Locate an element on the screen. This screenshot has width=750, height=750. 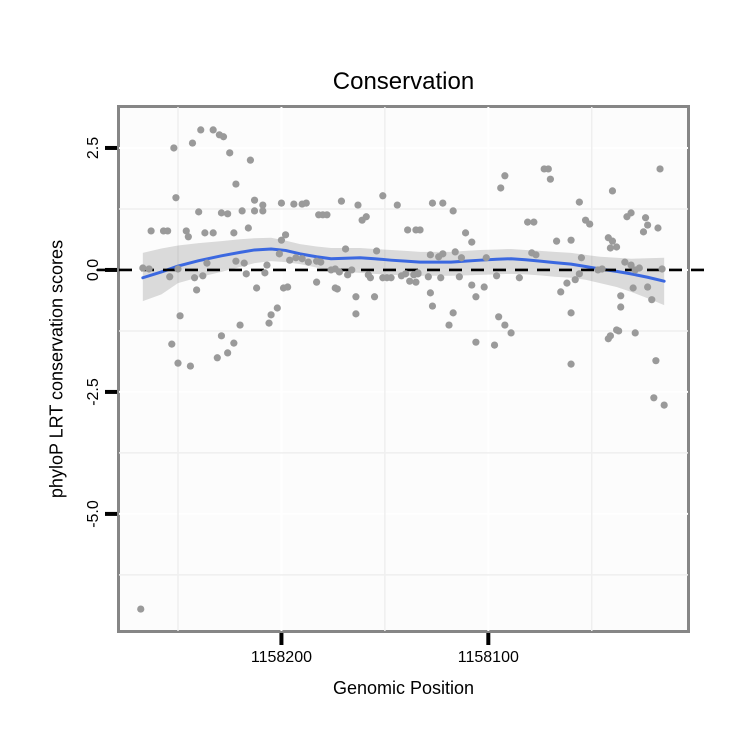
y-tick-label: -2.5 is located at coordinates (103, 394).